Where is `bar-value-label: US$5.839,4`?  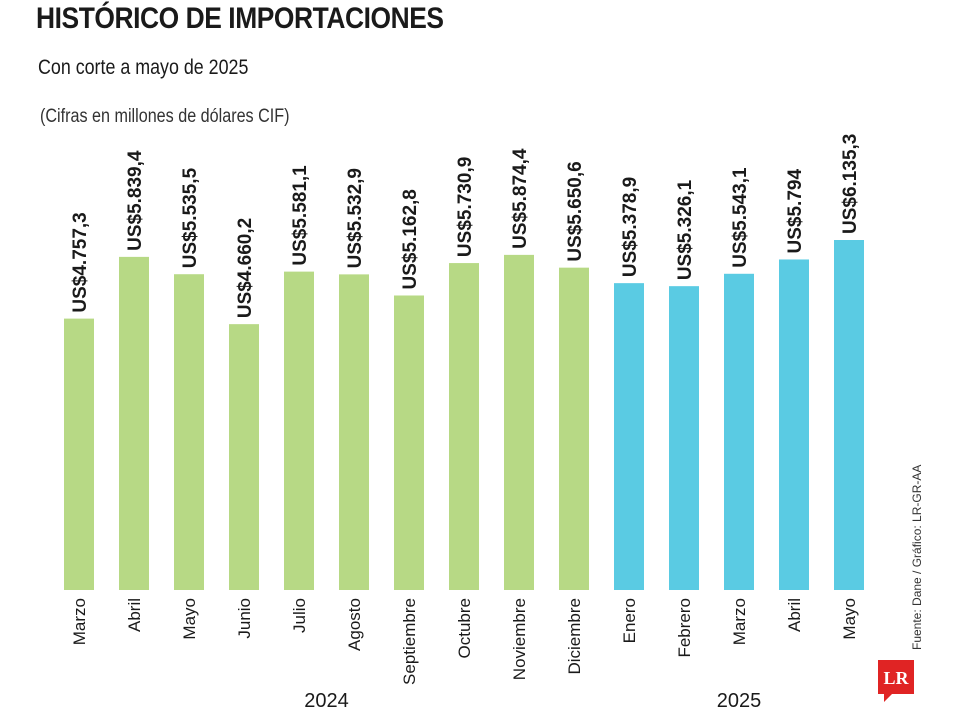
bar-value-label: US$5.839,4 is located at coordinates (135, 200).